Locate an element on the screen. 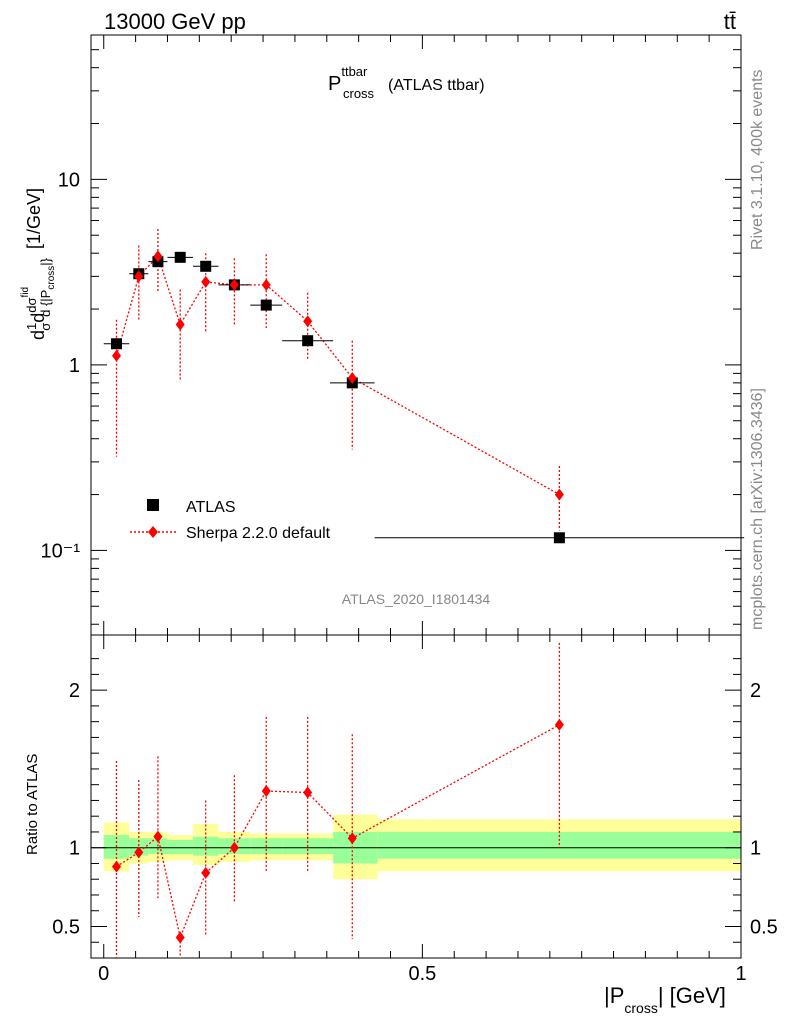 This screenshot has height=1029, width=786. x-axis-label-sub: cross is located at coordinates (640, 1008).